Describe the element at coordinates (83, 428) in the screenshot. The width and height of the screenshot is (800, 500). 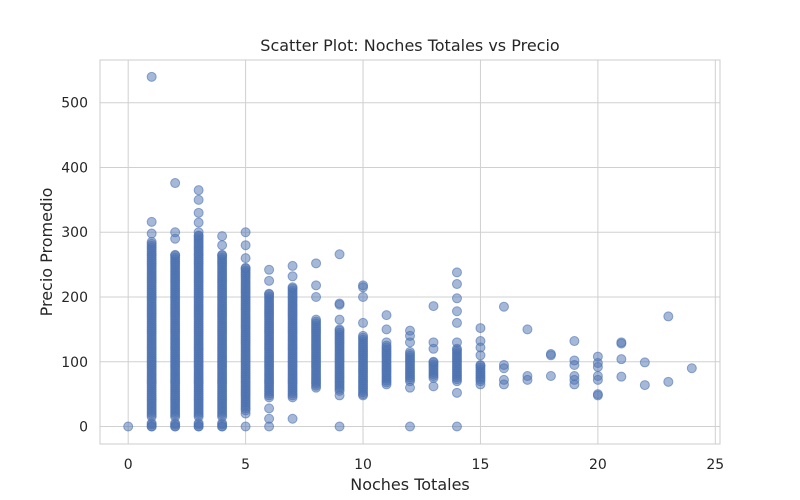
I see `y-tick-label: 0` at that location.